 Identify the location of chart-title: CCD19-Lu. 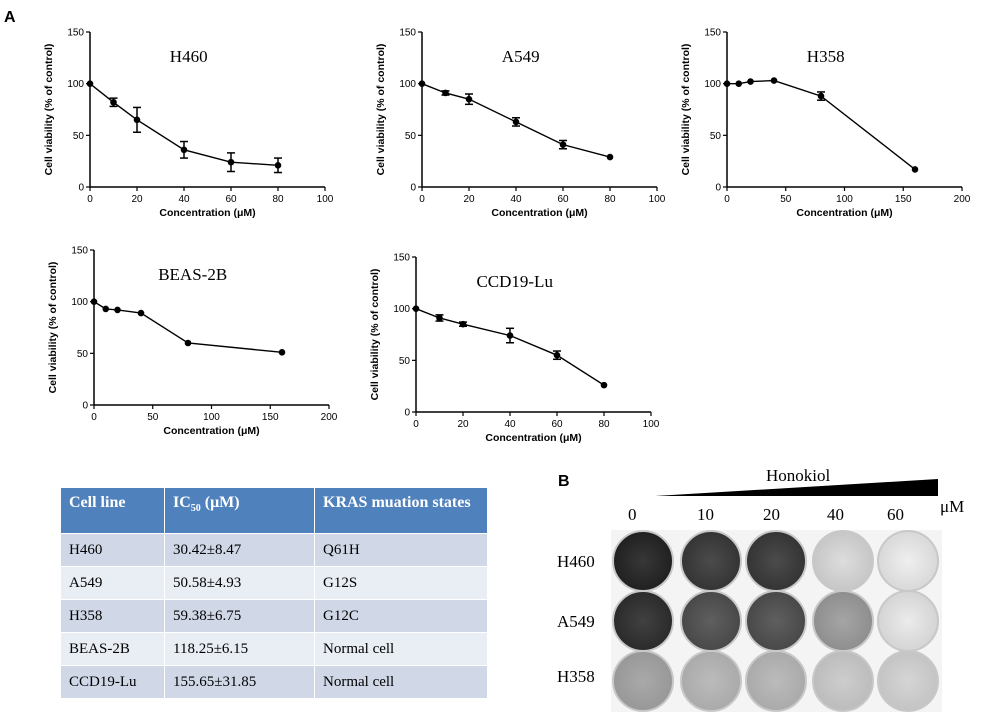
(514, 281).